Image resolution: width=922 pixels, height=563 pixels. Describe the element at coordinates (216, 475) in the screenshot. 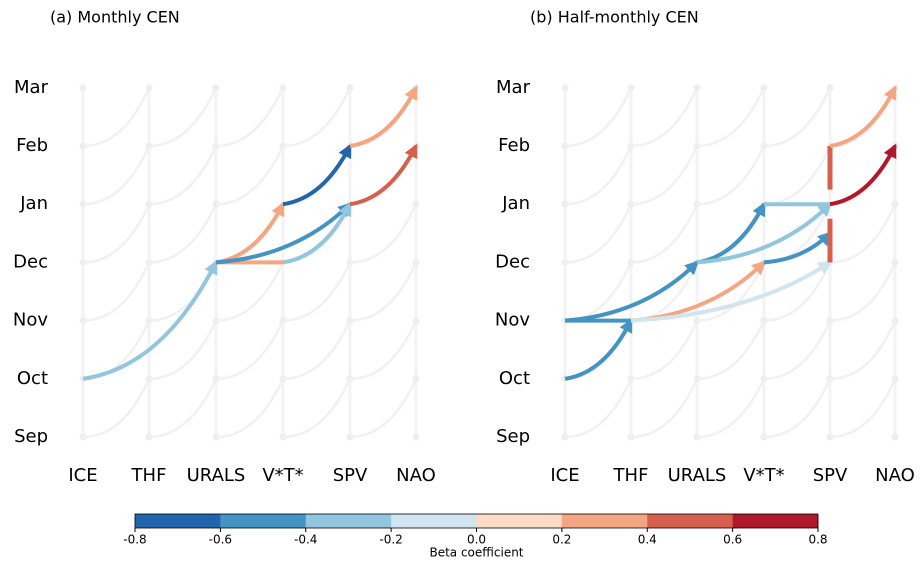

I see `variable-label: URALS` at that location.